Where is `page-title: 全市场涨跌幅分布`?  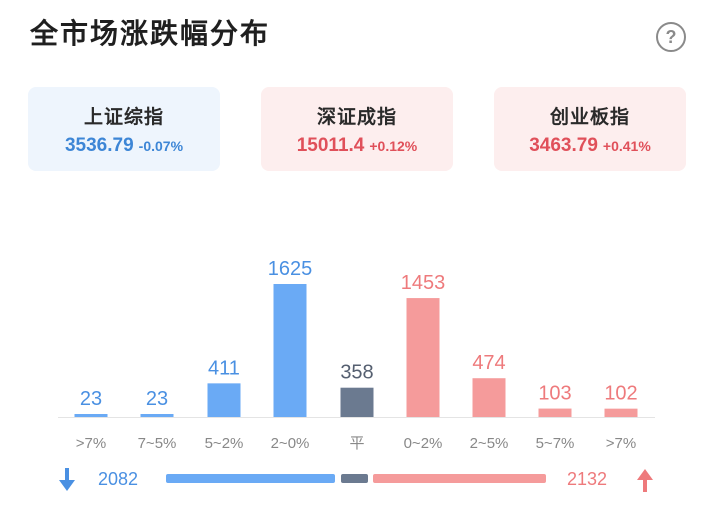 page-title: 全市场涨跌幅分布 is located at coordinates (150, 33).